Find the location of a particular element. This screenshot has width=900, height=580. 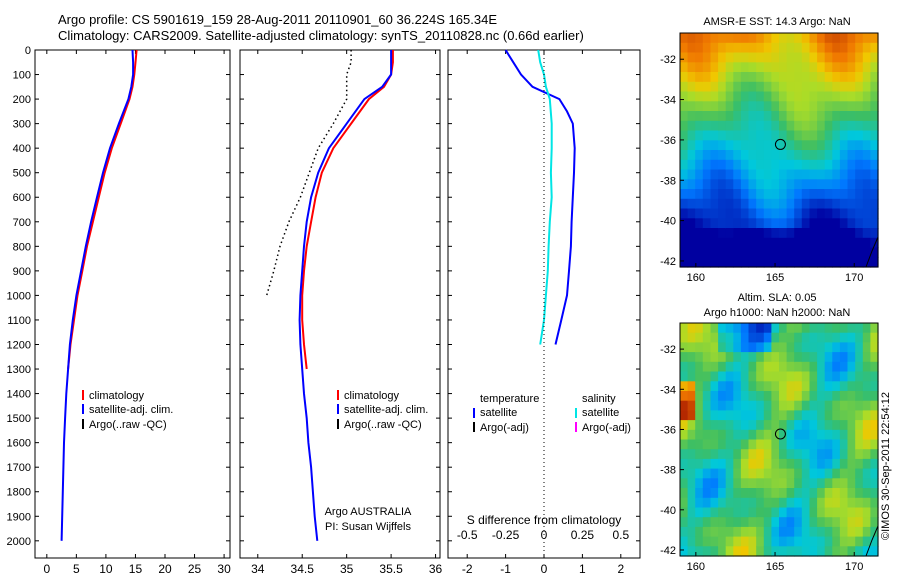

y-tick-label: 1200 is located at coordinates (19, 345).